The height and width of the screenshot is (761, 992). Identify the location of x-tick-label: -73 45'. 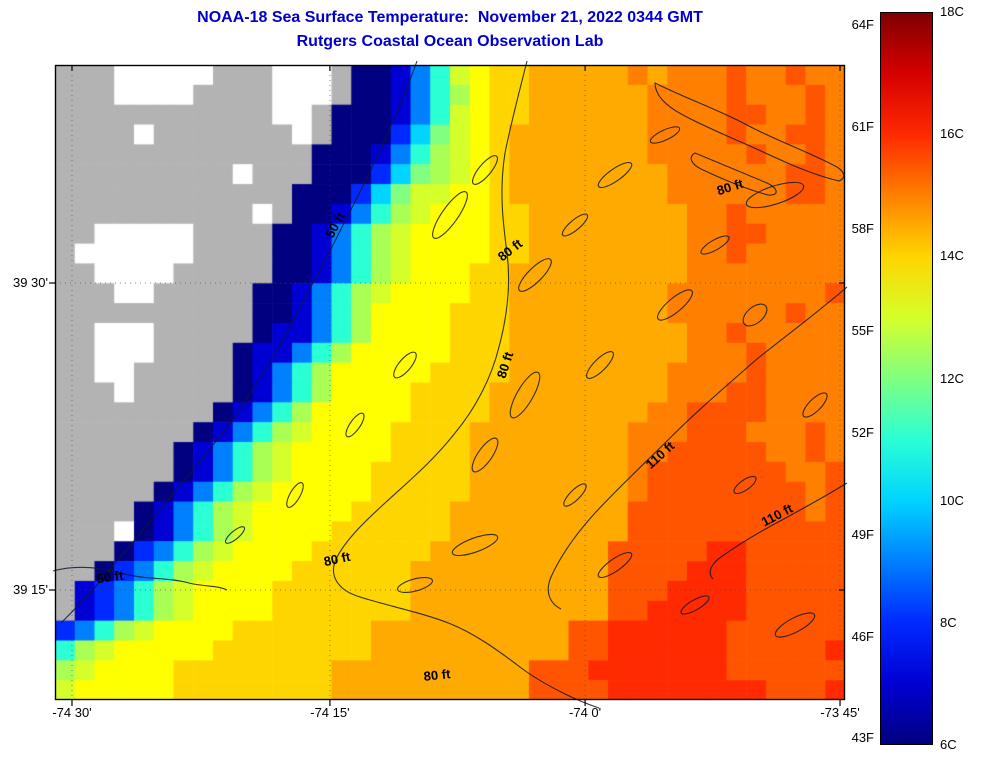
(840, 712).